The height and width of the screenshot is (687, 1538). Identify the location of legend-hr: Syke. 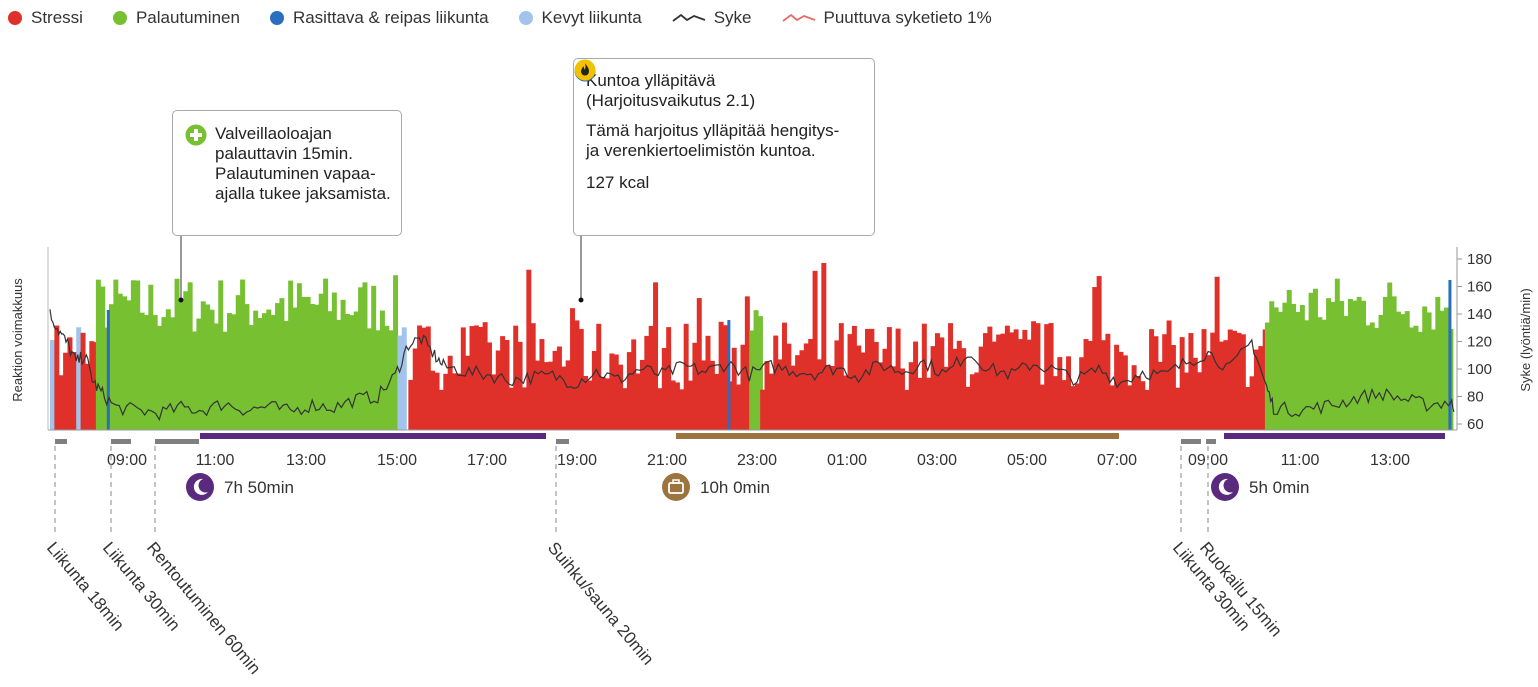
(708, 18).